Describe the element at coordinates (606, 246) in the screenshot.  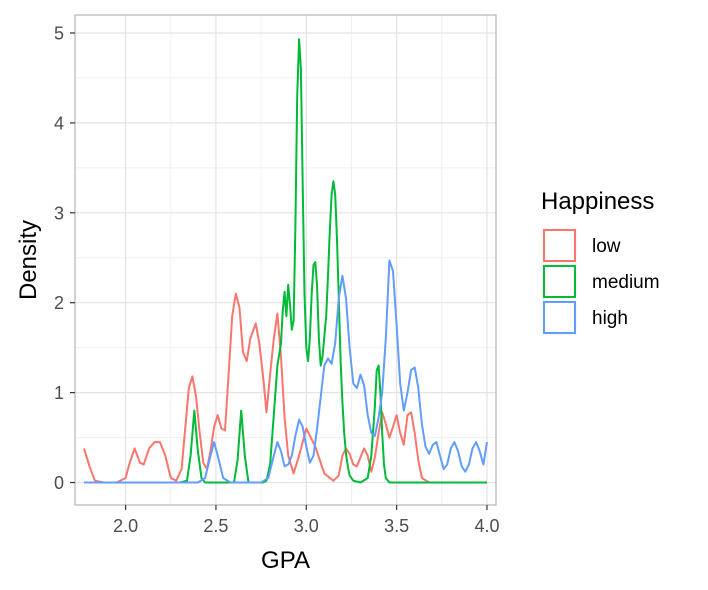
I see `legend-label-low: low` at that location.